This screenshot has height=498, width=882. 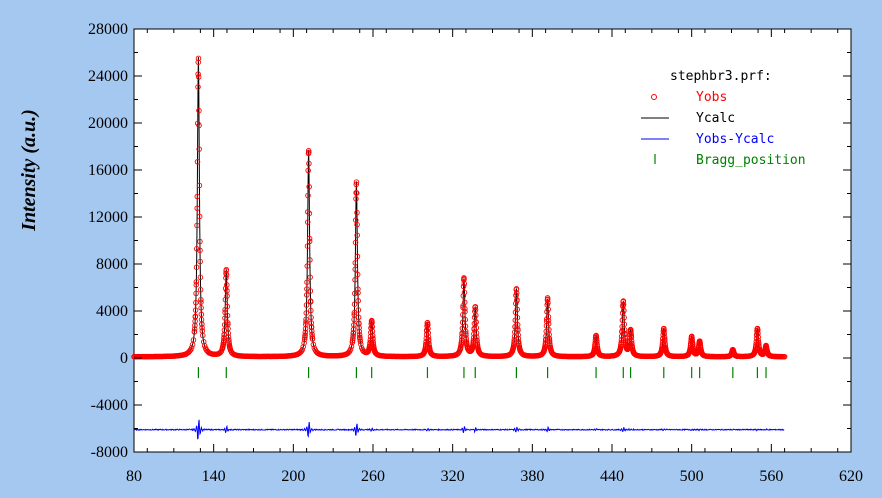 What do you see at coordinates (771, 476) in the screenshot?
I see `x-tick-label: 560` at bounding box center [771, 476].